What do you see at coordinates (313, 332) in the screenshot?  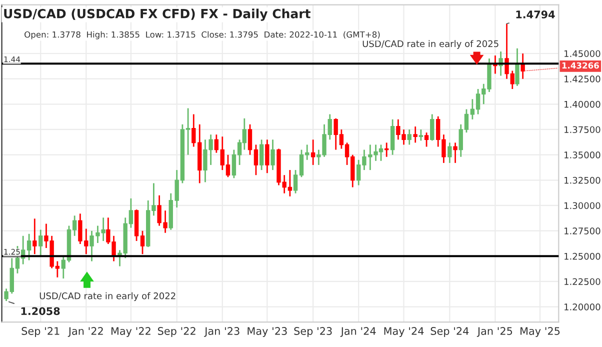 I see `x-tick-label: Sep '23` at bounding box center [313, 332].